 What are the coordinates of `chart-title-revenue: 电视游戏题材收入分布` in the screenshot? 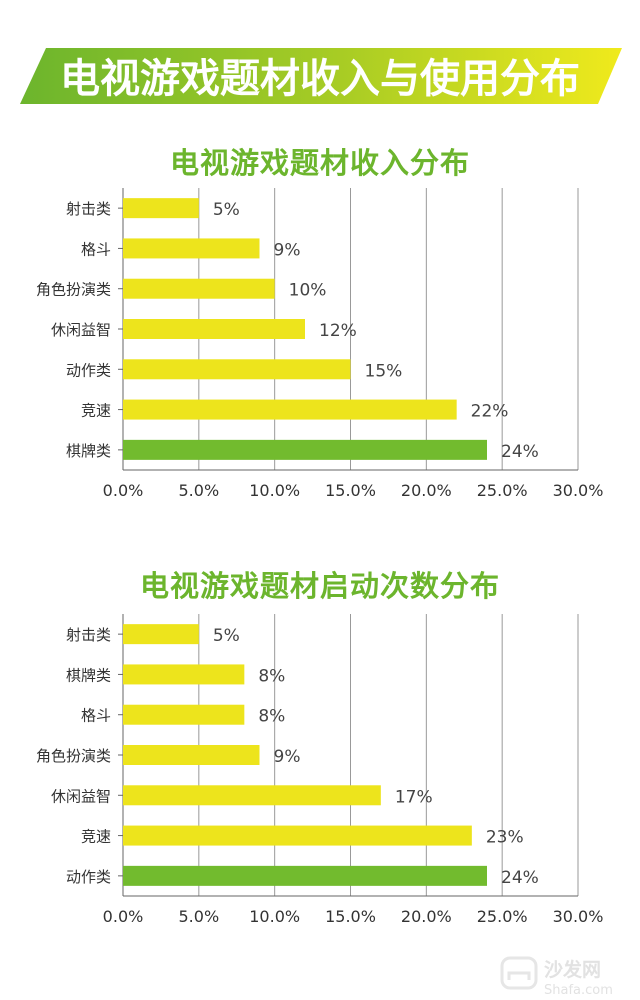 It's located at (319, 163).